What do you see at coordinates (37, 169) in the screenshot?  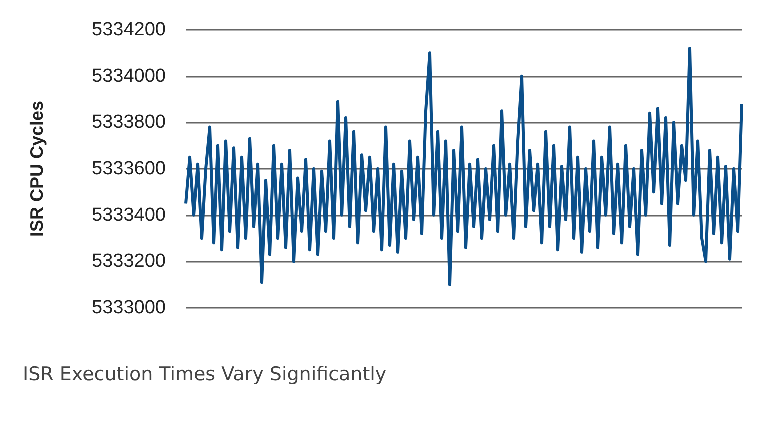 I see `y-axis-title: ISR CPU Cycles` at bounding box center [37, 169].